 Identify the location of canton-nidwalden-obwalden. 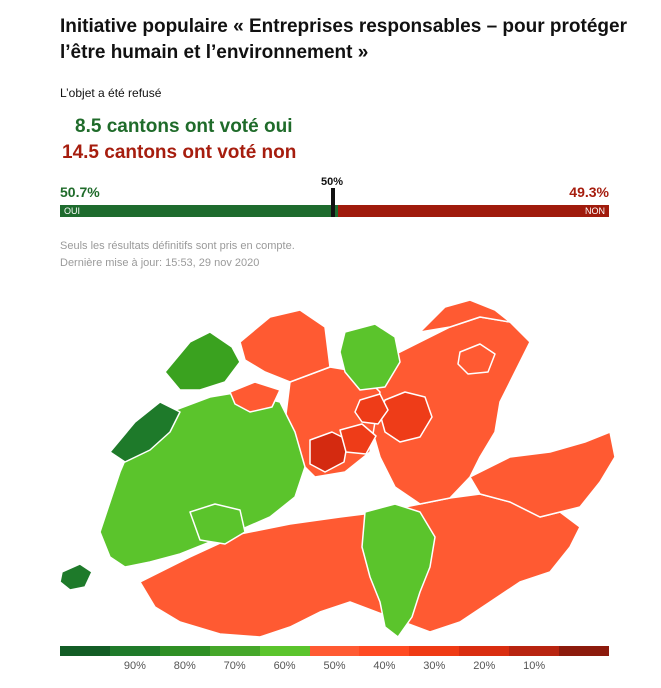
(329, 452).